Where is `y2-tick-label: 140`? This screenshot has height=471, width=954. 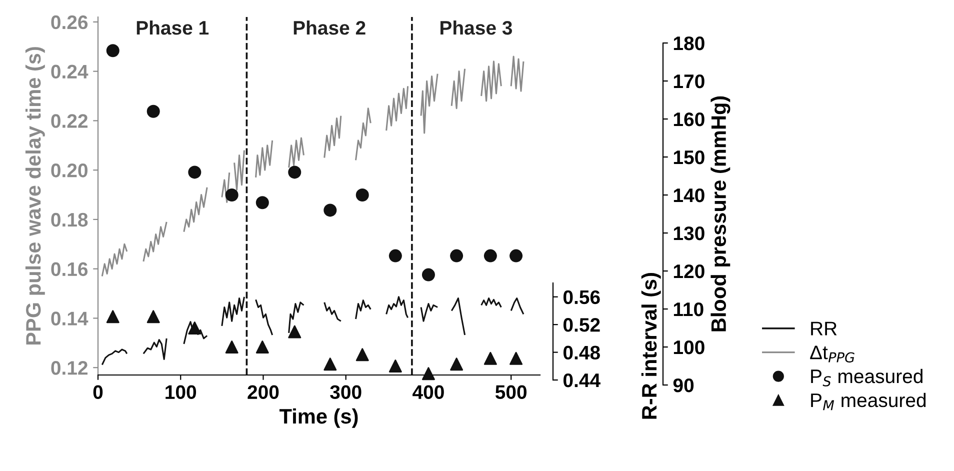
y2-tick-label: 140 is located at coordinates (689, 195).